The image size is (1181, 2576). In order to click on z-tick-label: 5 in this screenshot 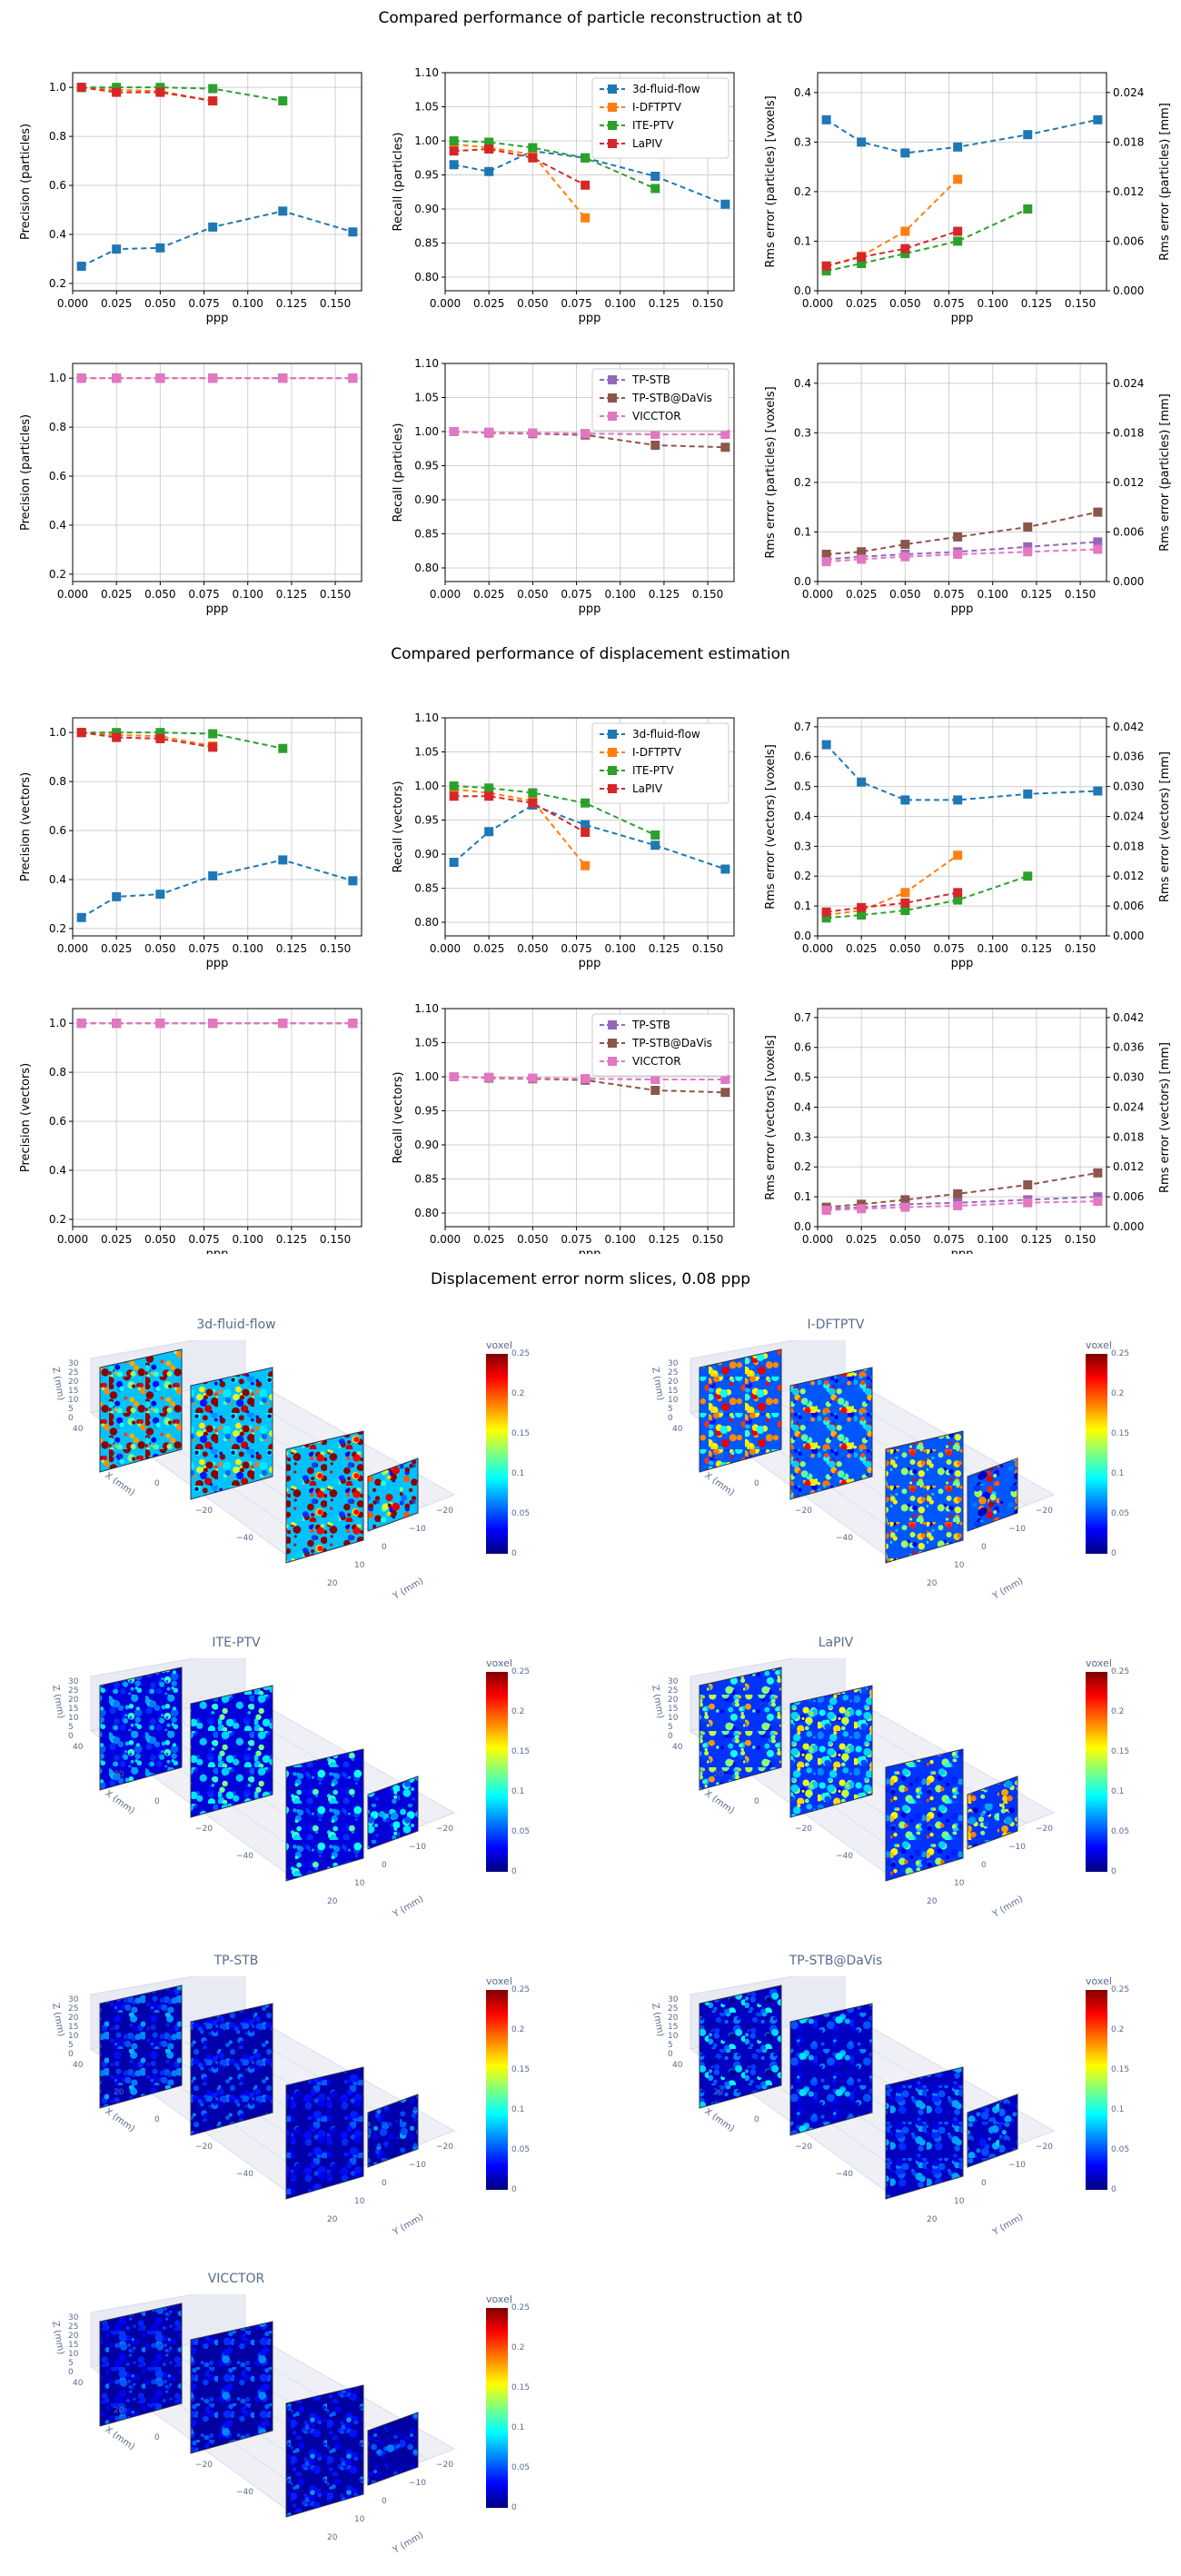, I will do `click(670, 2046)`.